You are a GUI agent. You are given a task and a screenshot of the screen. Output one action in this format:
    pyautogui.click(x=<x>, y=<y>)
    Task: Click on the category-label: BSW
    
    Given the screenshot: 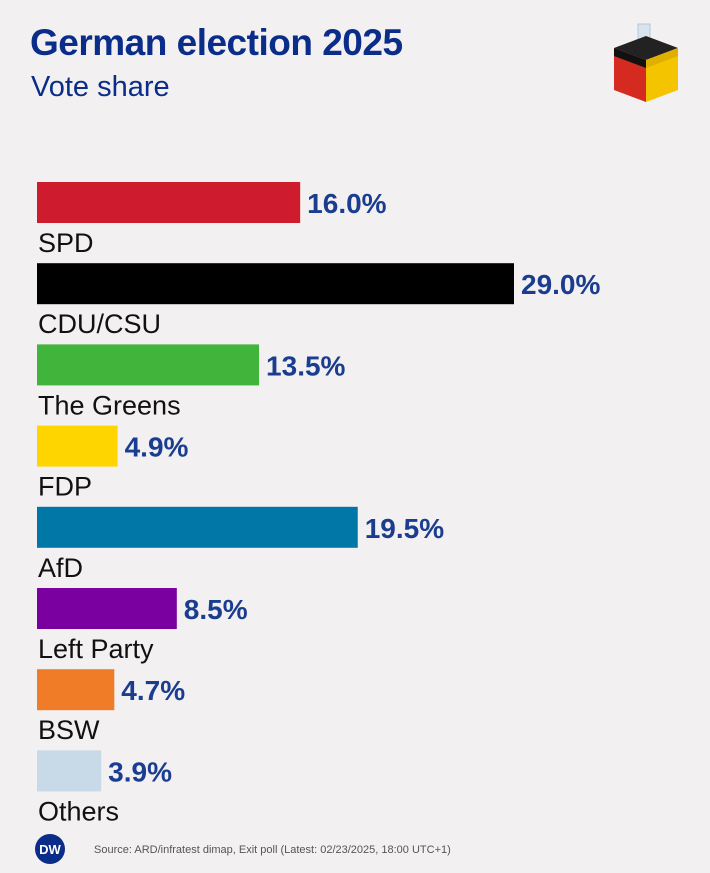 What is the action you would take?
    pyautogui.click(x=69, y=730)
    